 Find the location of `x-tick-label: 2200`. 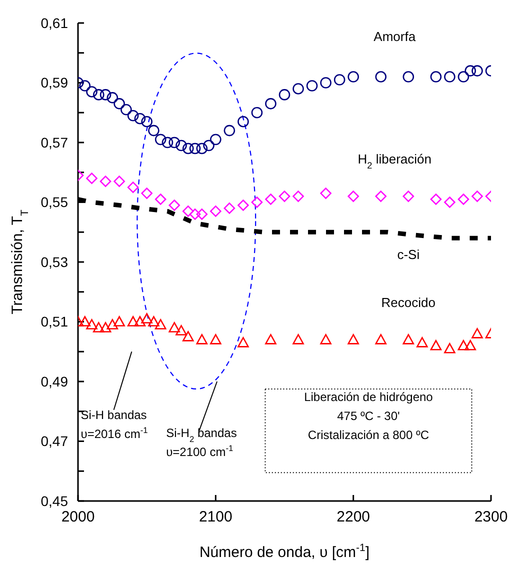

x-tick-label: 2200 is located at coordinates (353, 517).